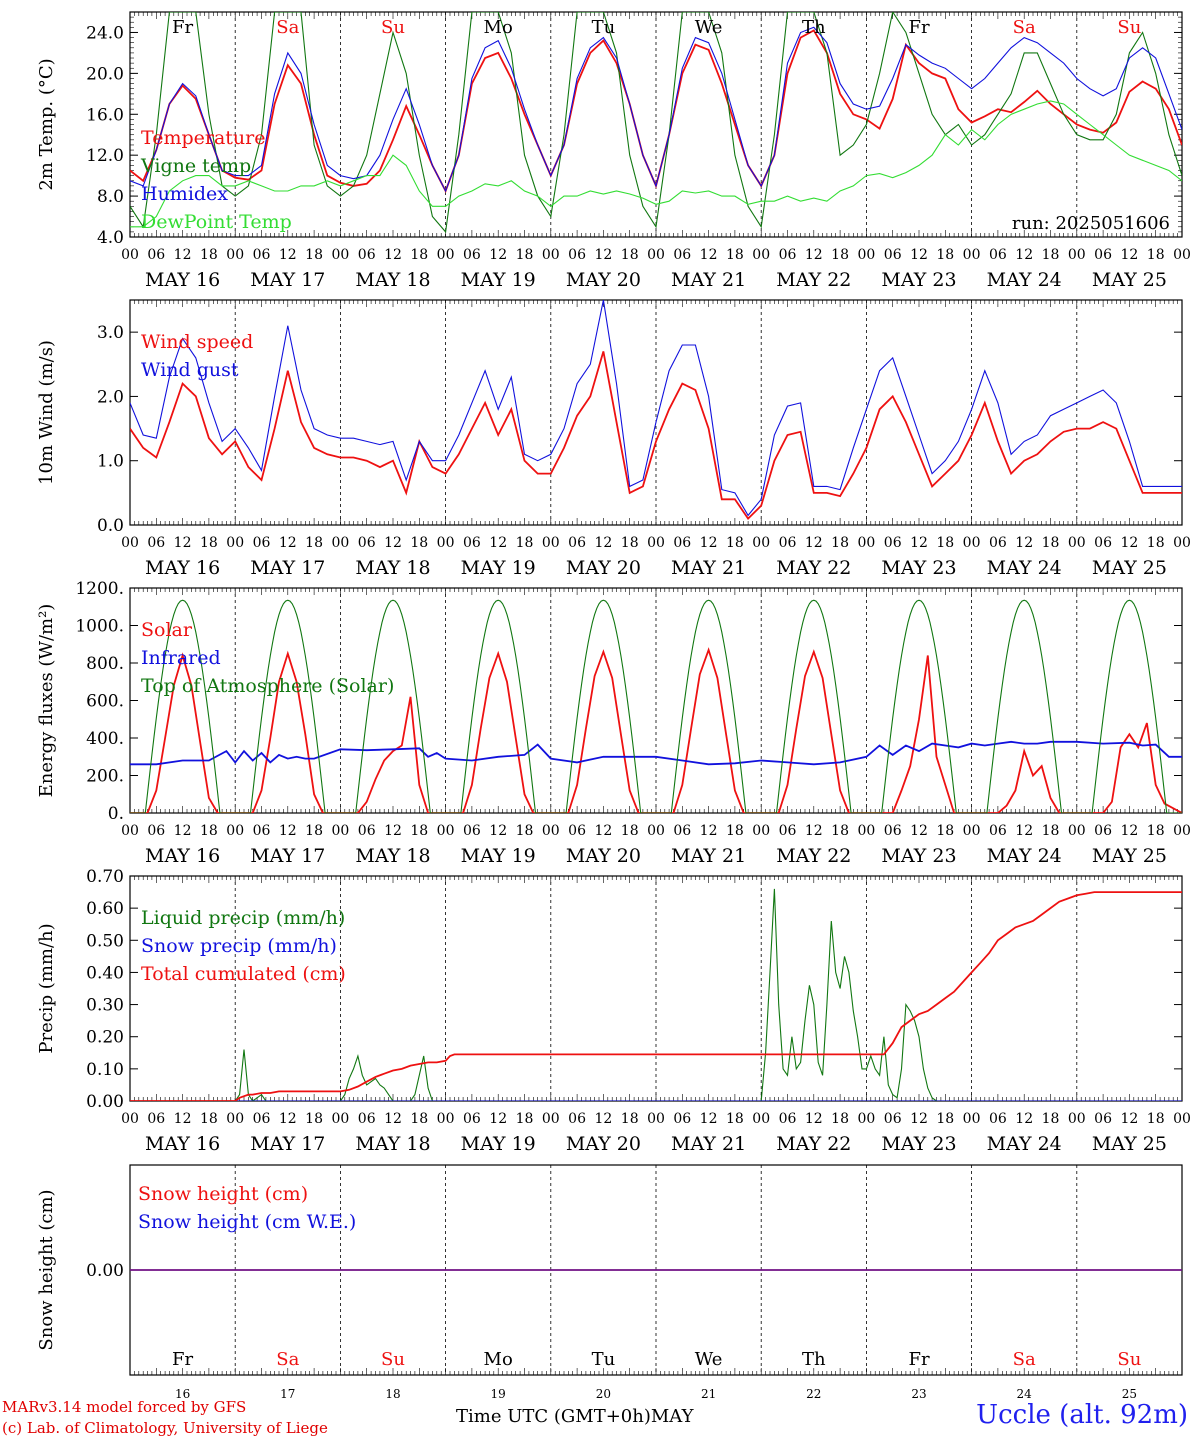 The image size is (1194, 1440). What do you see at coordinates (182, 280) in the screenshot?
I see `day-label: MAY 16` at bounding box center [182, 280].